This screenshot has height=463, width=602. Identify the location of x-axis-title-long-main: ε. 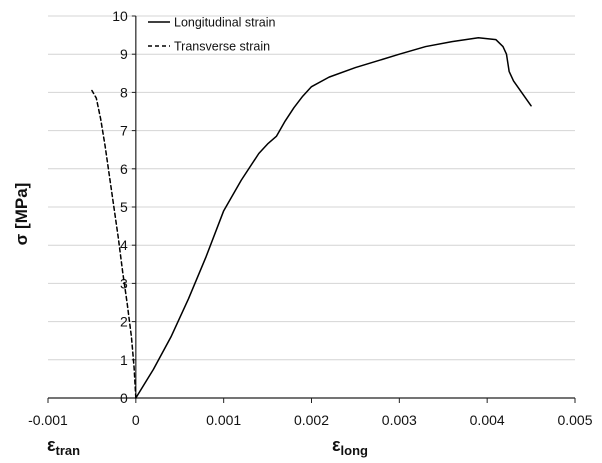
(336, 445).